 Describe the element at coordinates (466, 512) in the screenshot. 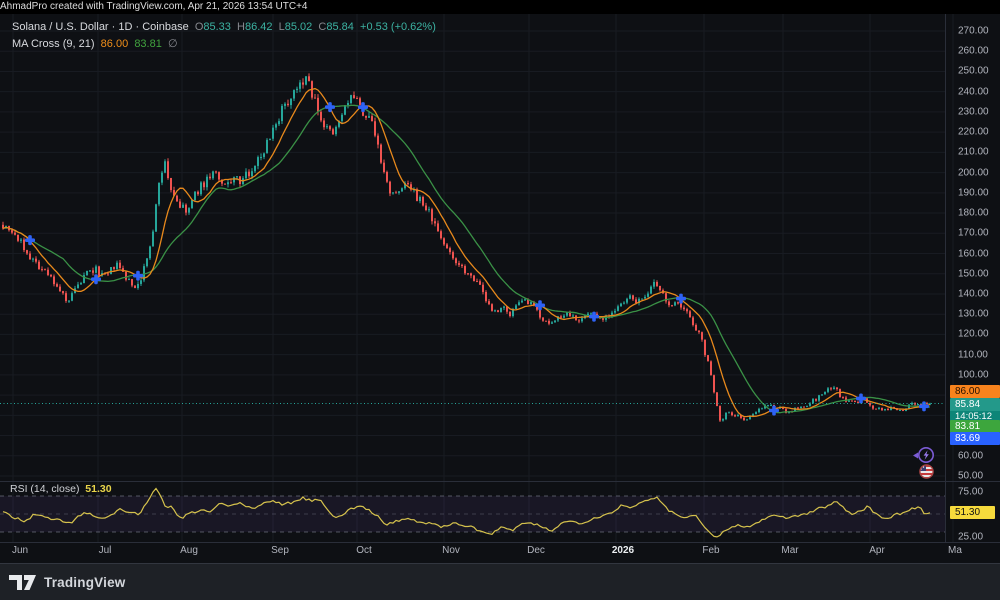

I see `rsi-line` at that location.